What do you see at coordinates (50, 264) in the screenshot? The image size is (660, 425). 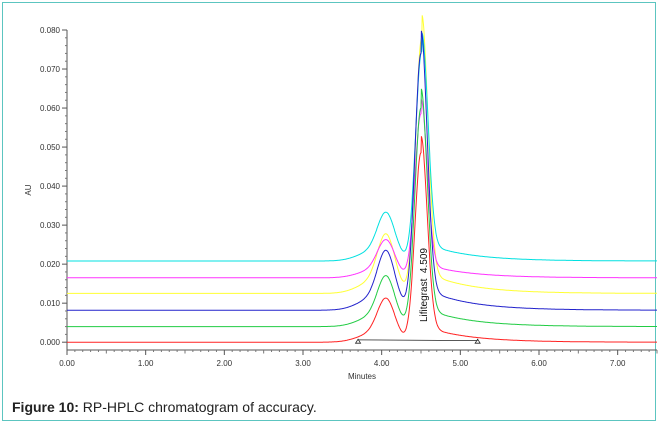 I see `y-tick-label: 0.020` at bounding box center [50, 264].